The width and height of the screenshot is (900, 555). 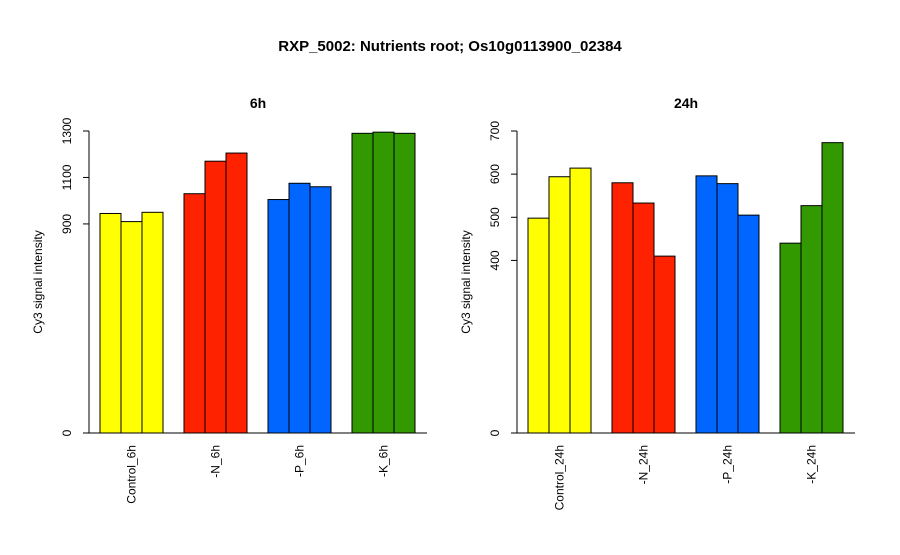 I want to click on y-tick-label: 900, so click(x=67, y=224).